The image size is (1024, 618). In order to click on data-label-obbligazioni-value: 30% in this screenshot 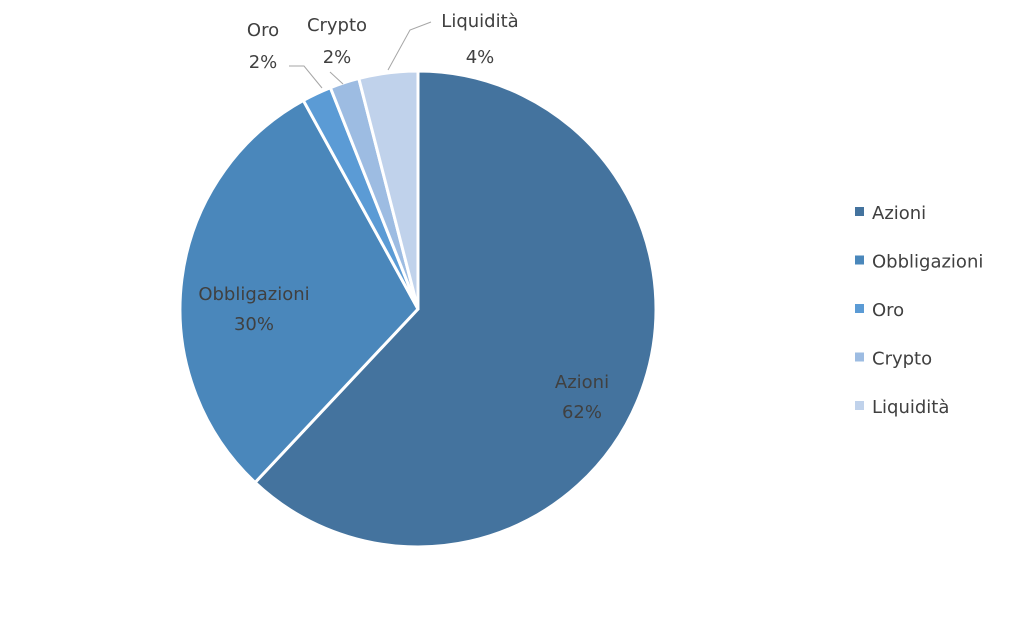, I will do `click(254, 324)`.